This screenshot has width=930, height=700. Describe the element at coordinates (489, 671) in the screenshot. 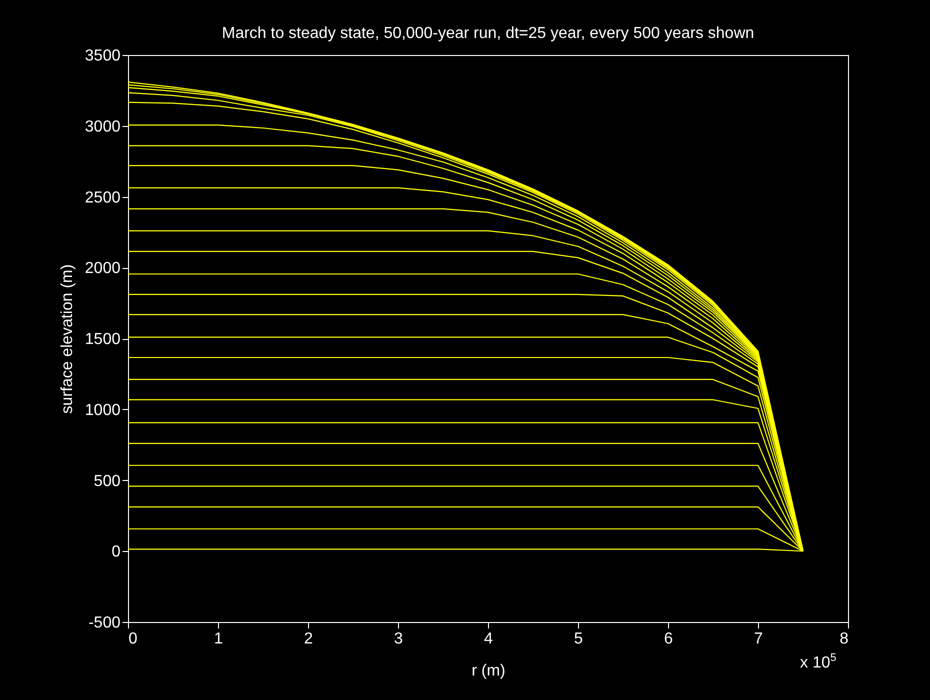

I see `x-axis-title: r (m)` at that location.